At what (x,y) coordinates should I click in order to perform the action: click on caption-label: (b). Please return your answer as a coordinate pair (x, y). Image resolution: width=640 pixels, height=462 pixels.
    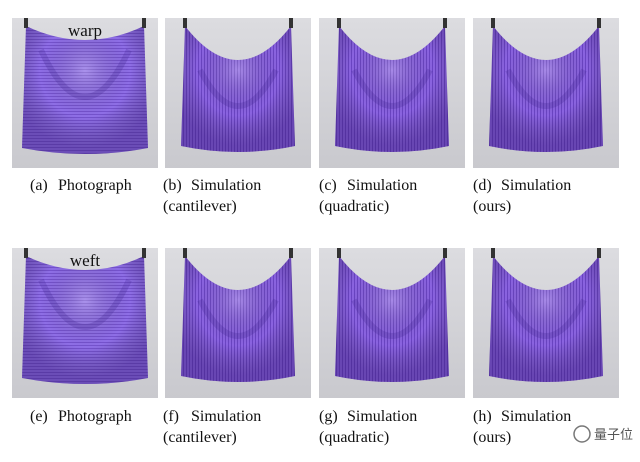
    Looking at the image, I should click on (172, 185).